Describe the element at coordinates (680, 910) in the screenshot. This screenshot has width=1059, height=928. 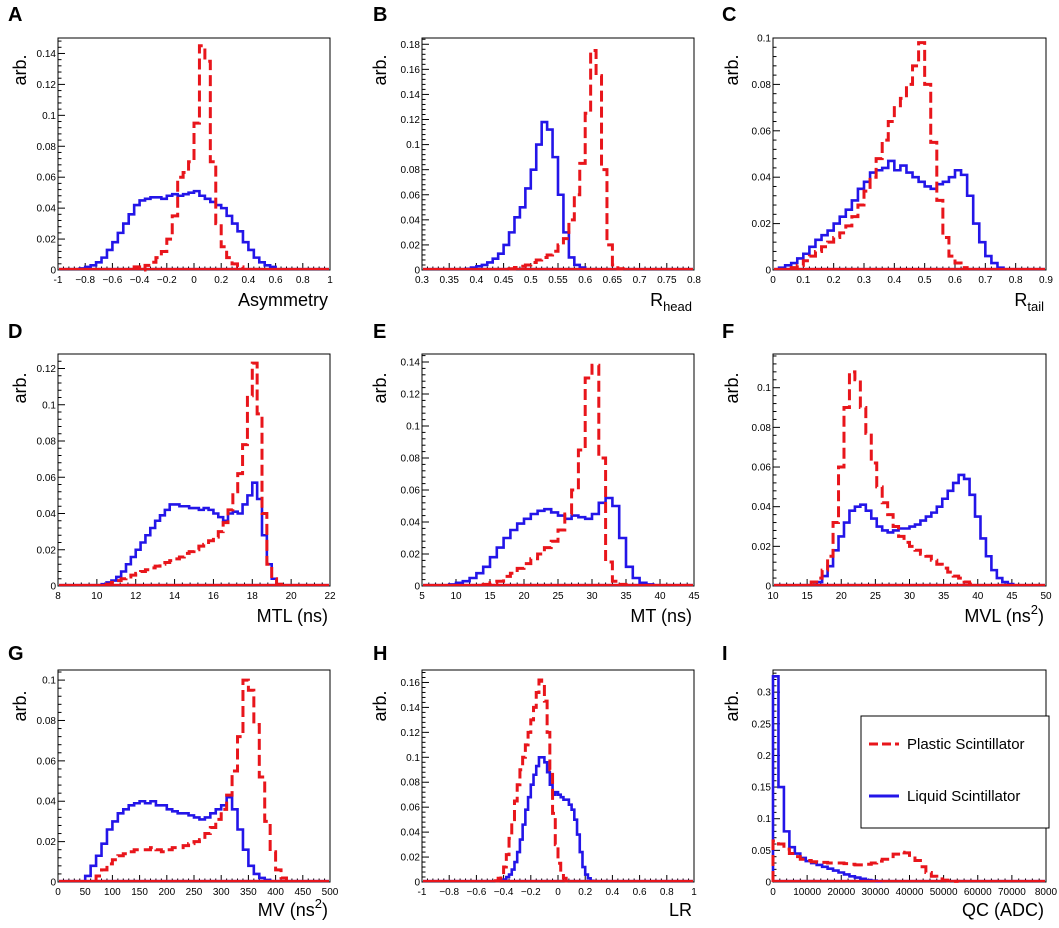
I see `x-axis-label: LR` at that location.